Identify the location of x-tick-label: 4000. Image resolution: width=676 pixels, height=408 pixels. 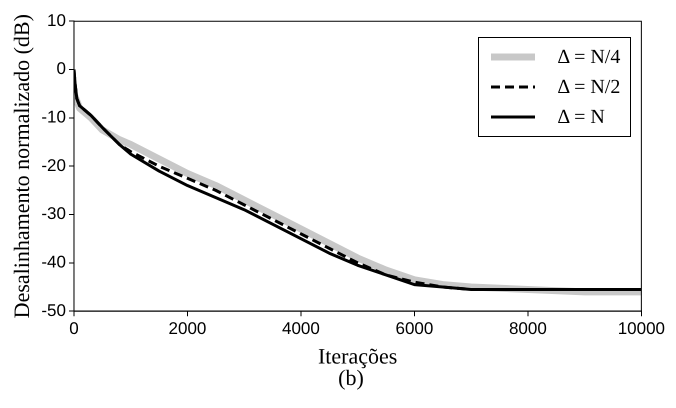
(301, 328).